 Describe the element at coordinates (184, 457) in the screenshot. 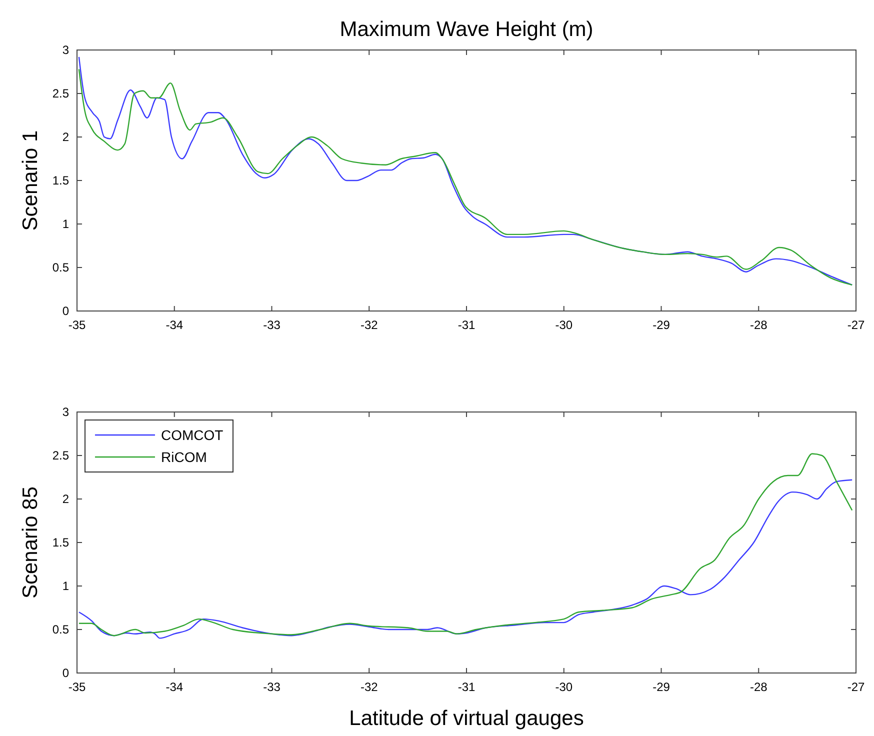

I see `legend-label: RiCOM` at that location.